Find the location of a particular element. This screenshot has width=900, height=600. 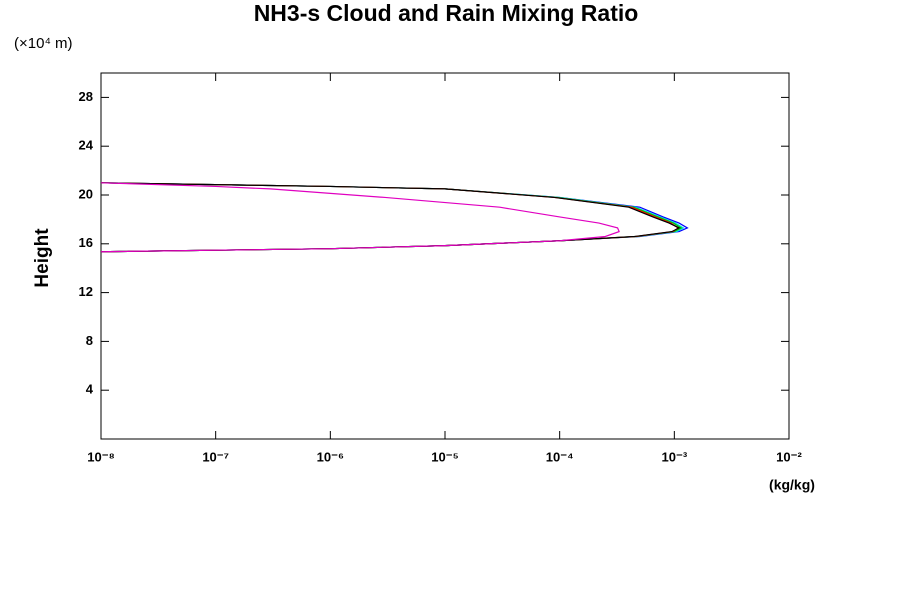

y-unit: (×10⁴ m) is located at coordinates (43, 43).